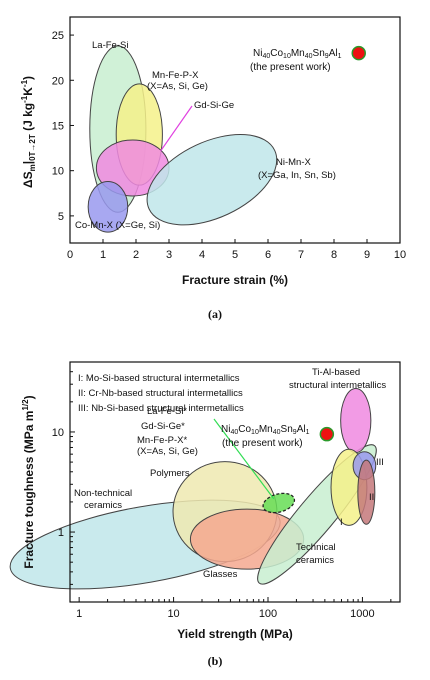 The image size is (430, 680). I want to click on chart-a-point, so click(358, 53).